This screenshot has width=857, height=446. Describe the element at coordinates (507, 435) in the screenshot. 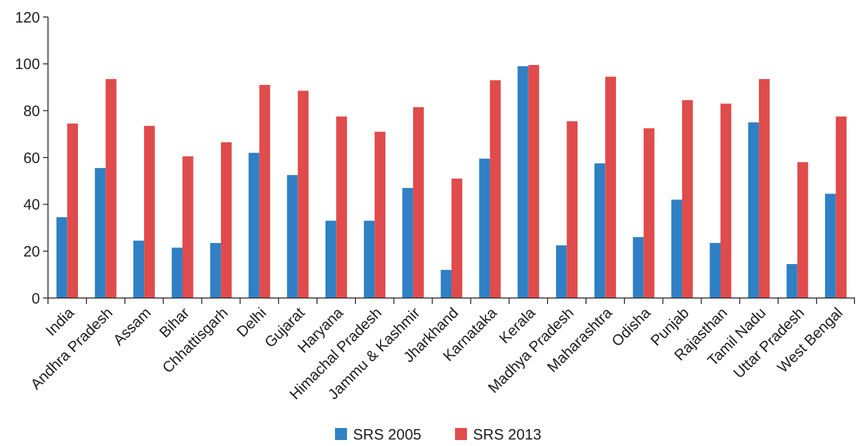

I see `legend-label: SRS 2013` at that location.